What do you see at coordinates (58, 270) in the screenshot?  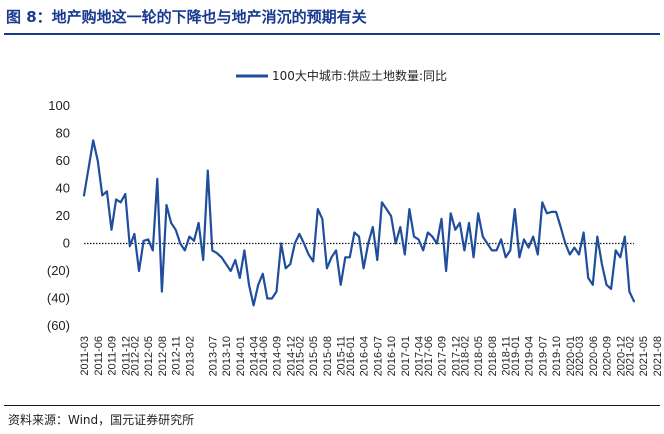 I see `y-tick-label: (20)` at bounding box center [58, 270].